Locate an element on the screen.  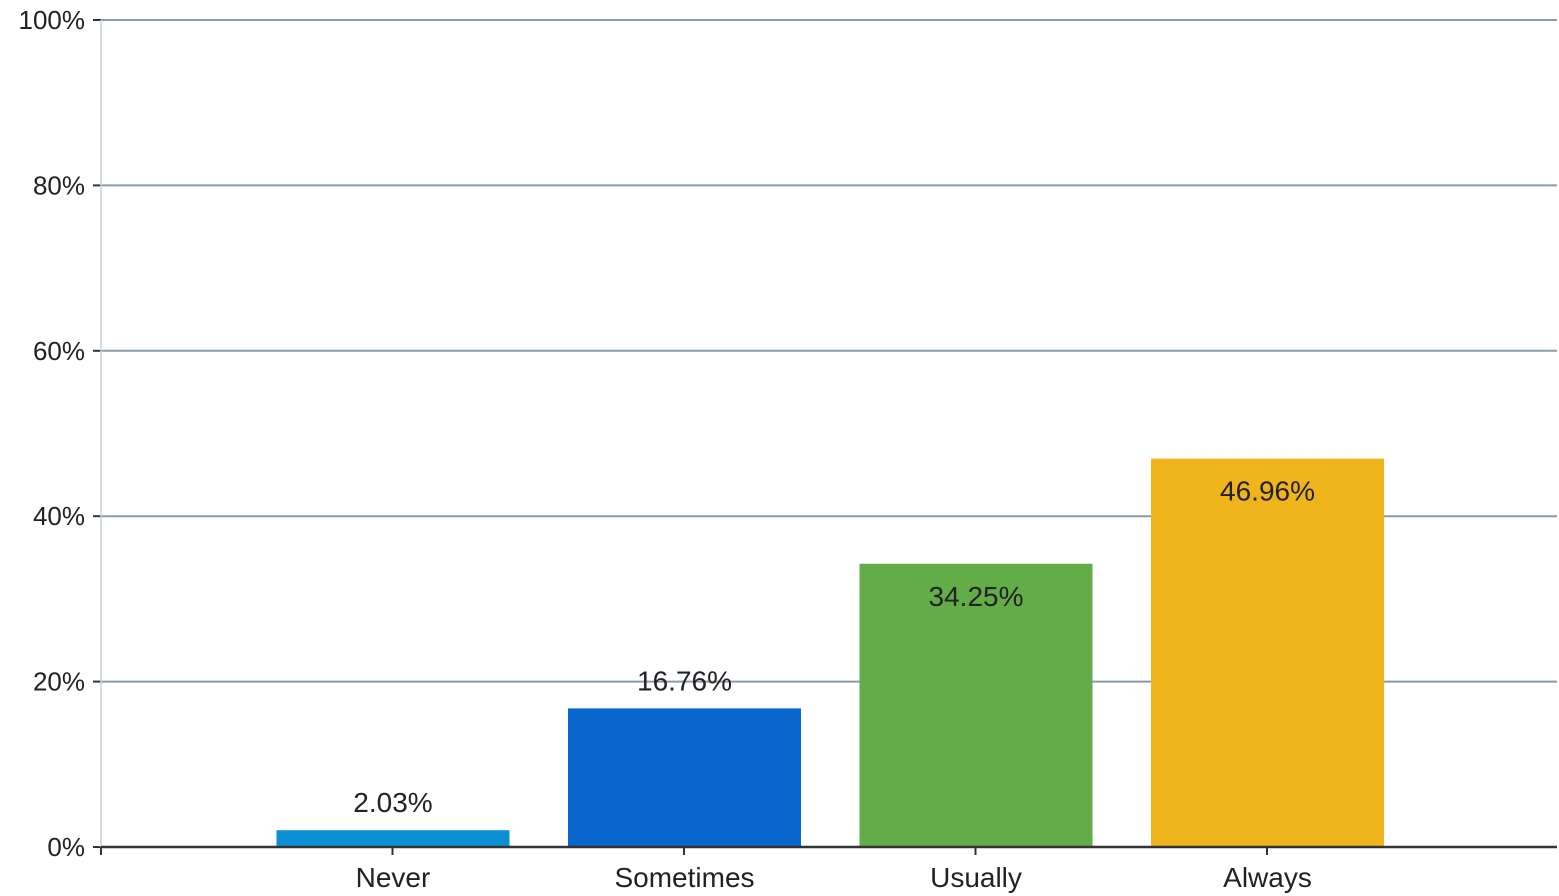
y-tick-label: 100% is located at coordinates (52, 20).